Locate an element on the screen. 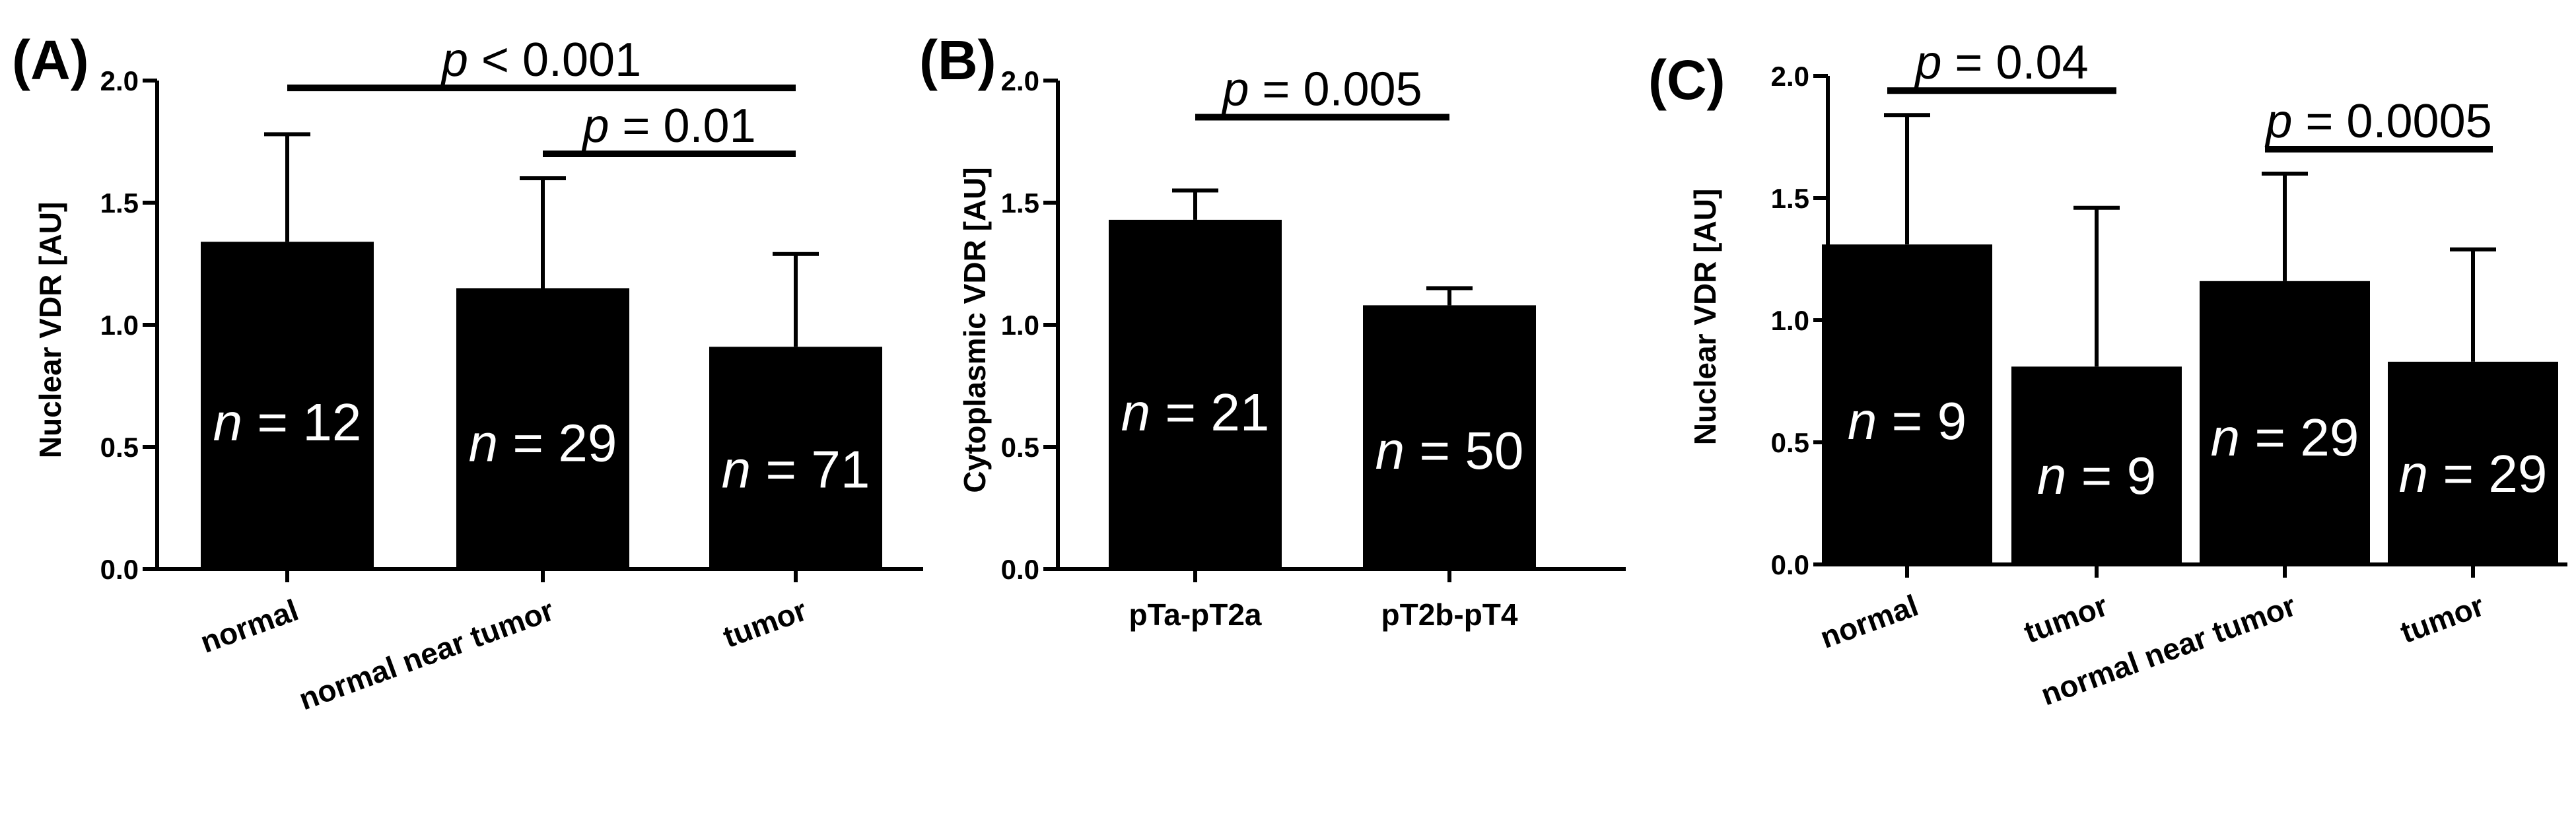 The image size is (2576, 814). p-value-label: p = 0.01 is located at coordinates (668, 126).